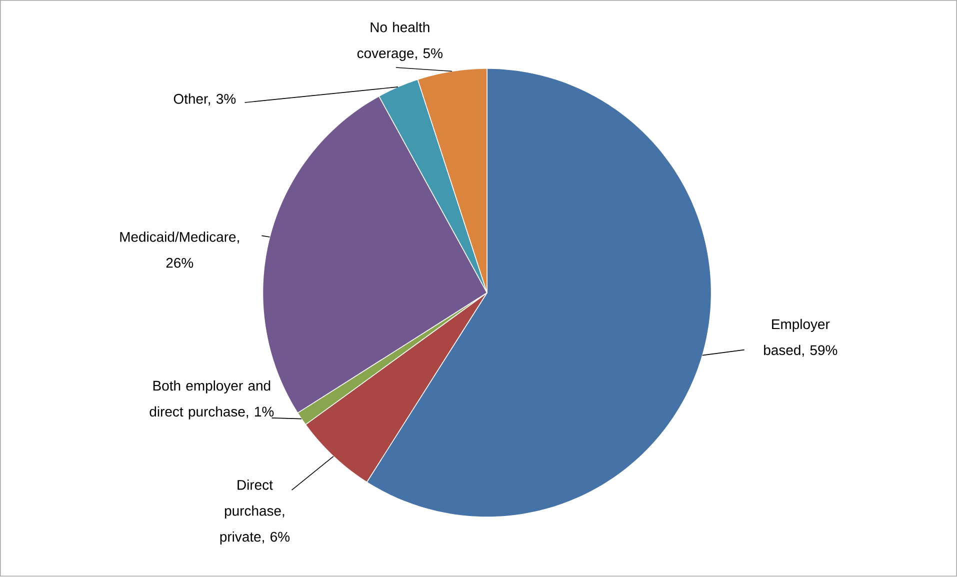 The image size is (957, 577). I want to click on slice-label: Employer based, 59%, so click(801, 338).